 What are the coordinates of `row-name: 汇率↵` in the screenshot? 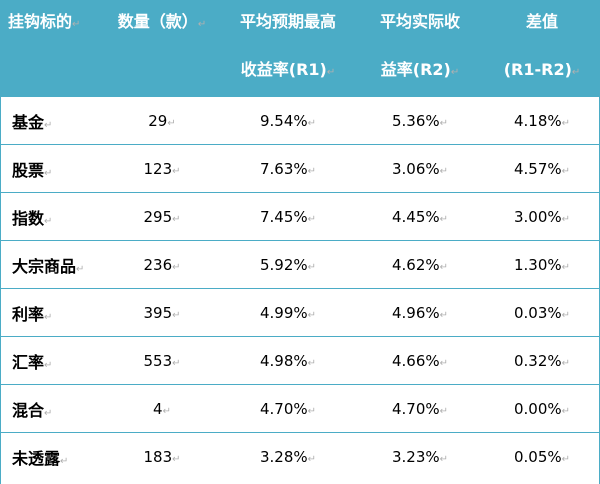 It's located at (52, 360).